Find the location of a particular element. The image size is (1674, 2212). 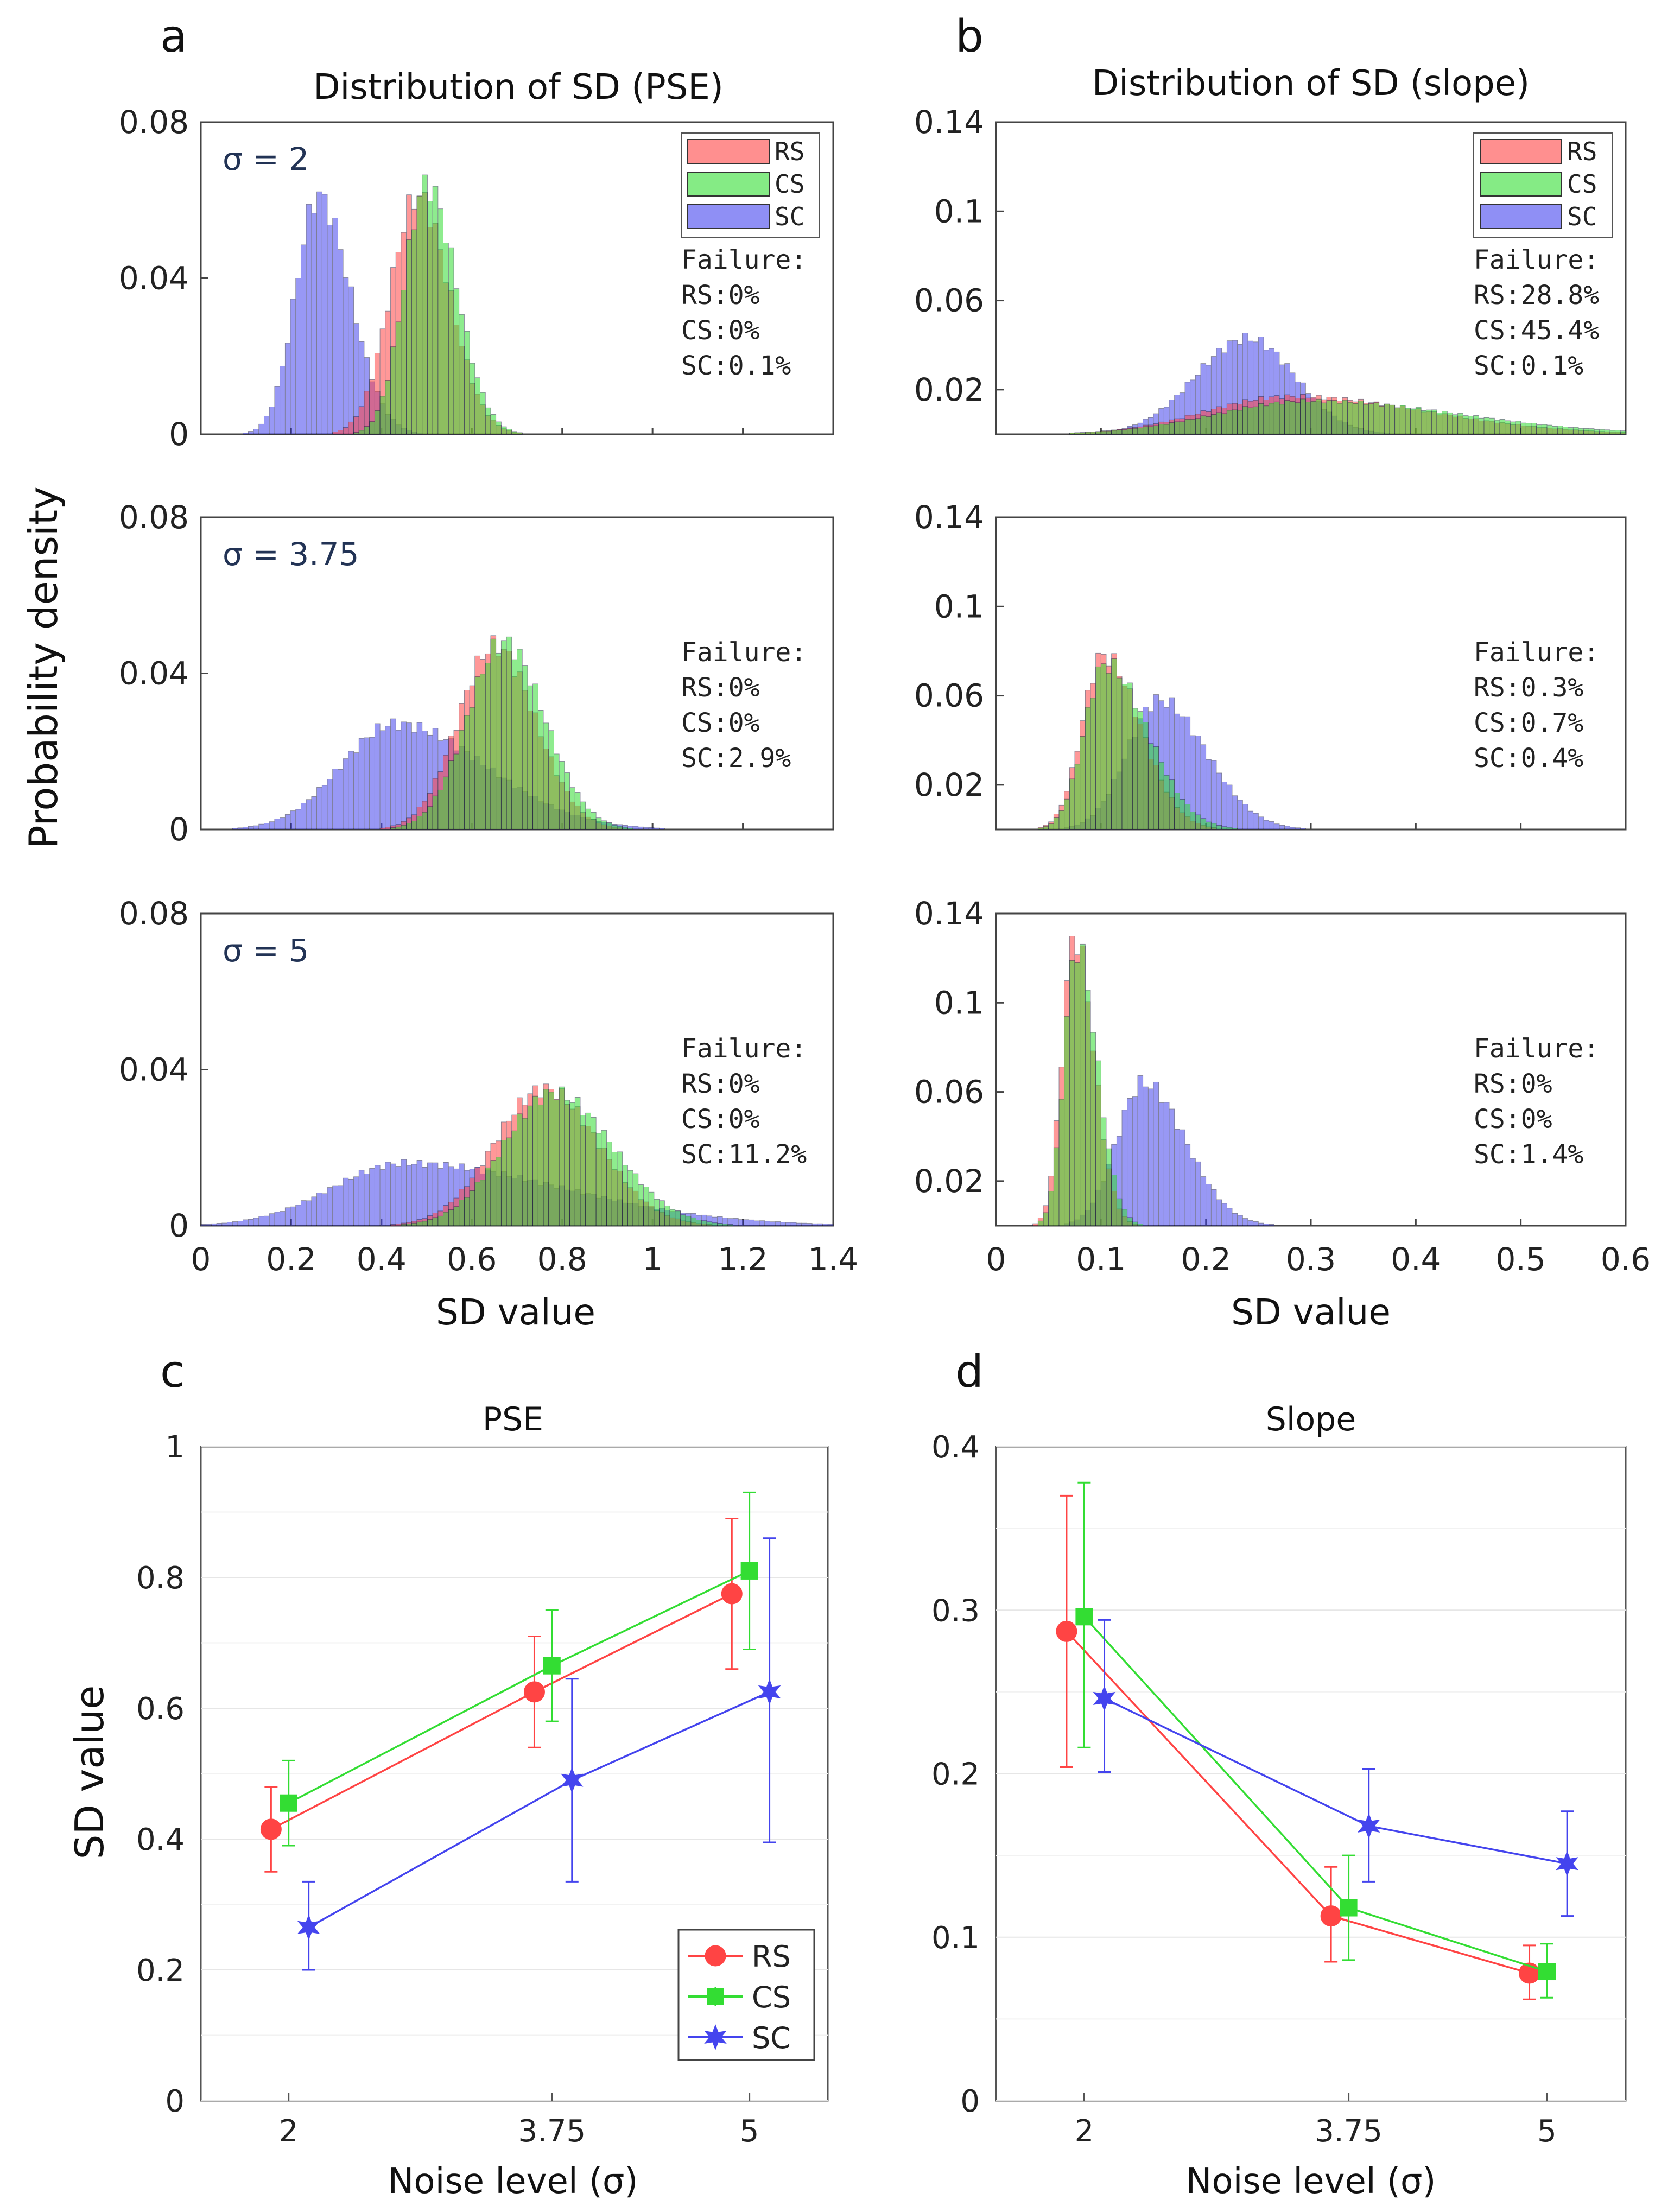

hist-b-series-SC is located at coordinates (1169, 1151).